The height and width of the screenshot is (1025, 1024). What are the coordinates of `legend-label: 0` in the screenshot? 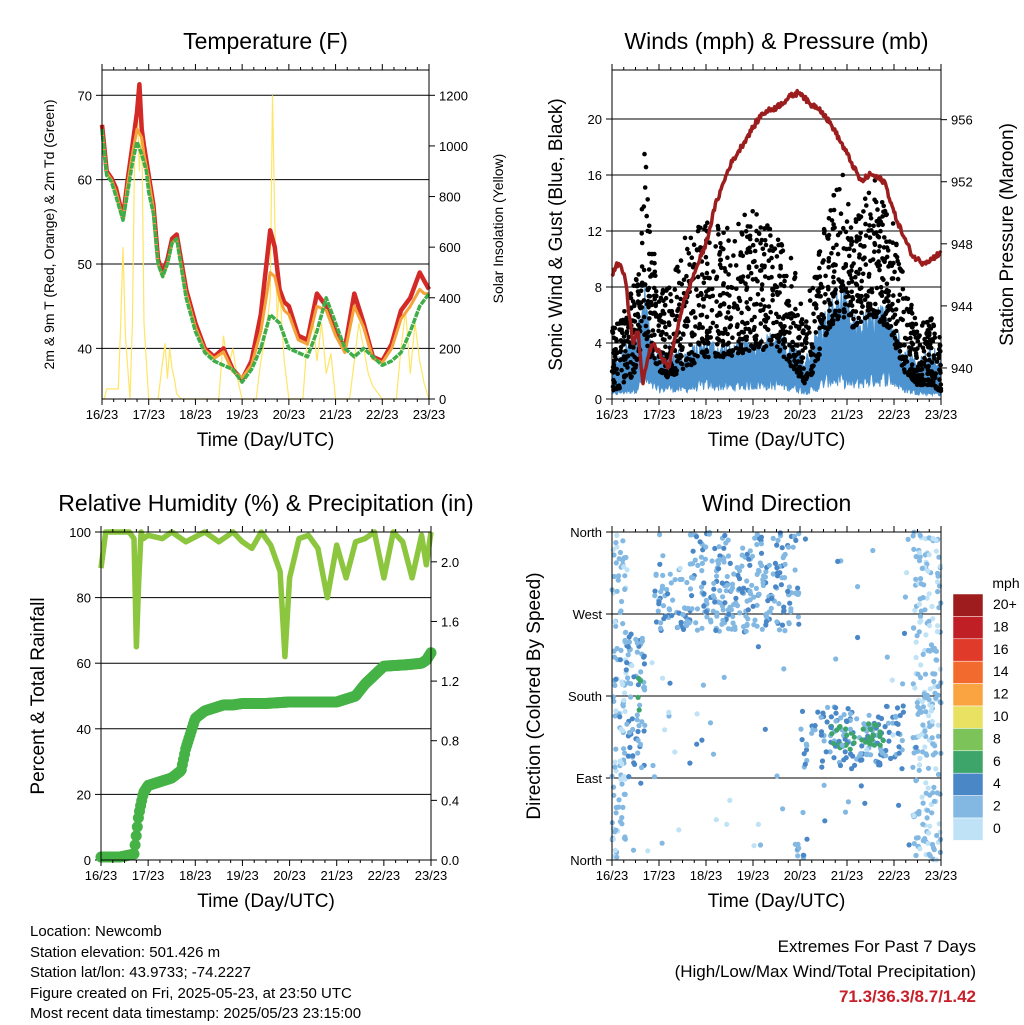 It's located at (997, 828).